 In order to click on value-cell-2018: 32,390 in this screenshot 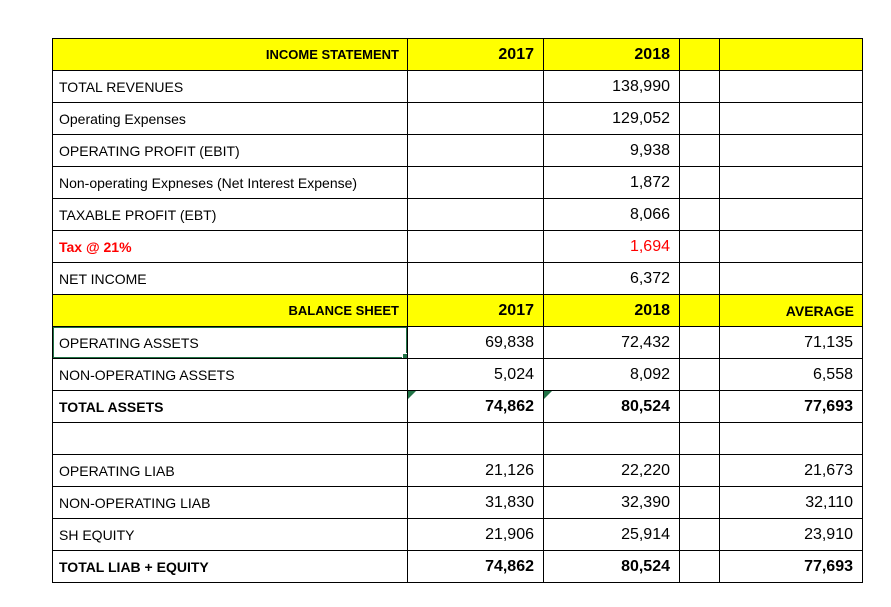, I will do `click(611, 502)`.